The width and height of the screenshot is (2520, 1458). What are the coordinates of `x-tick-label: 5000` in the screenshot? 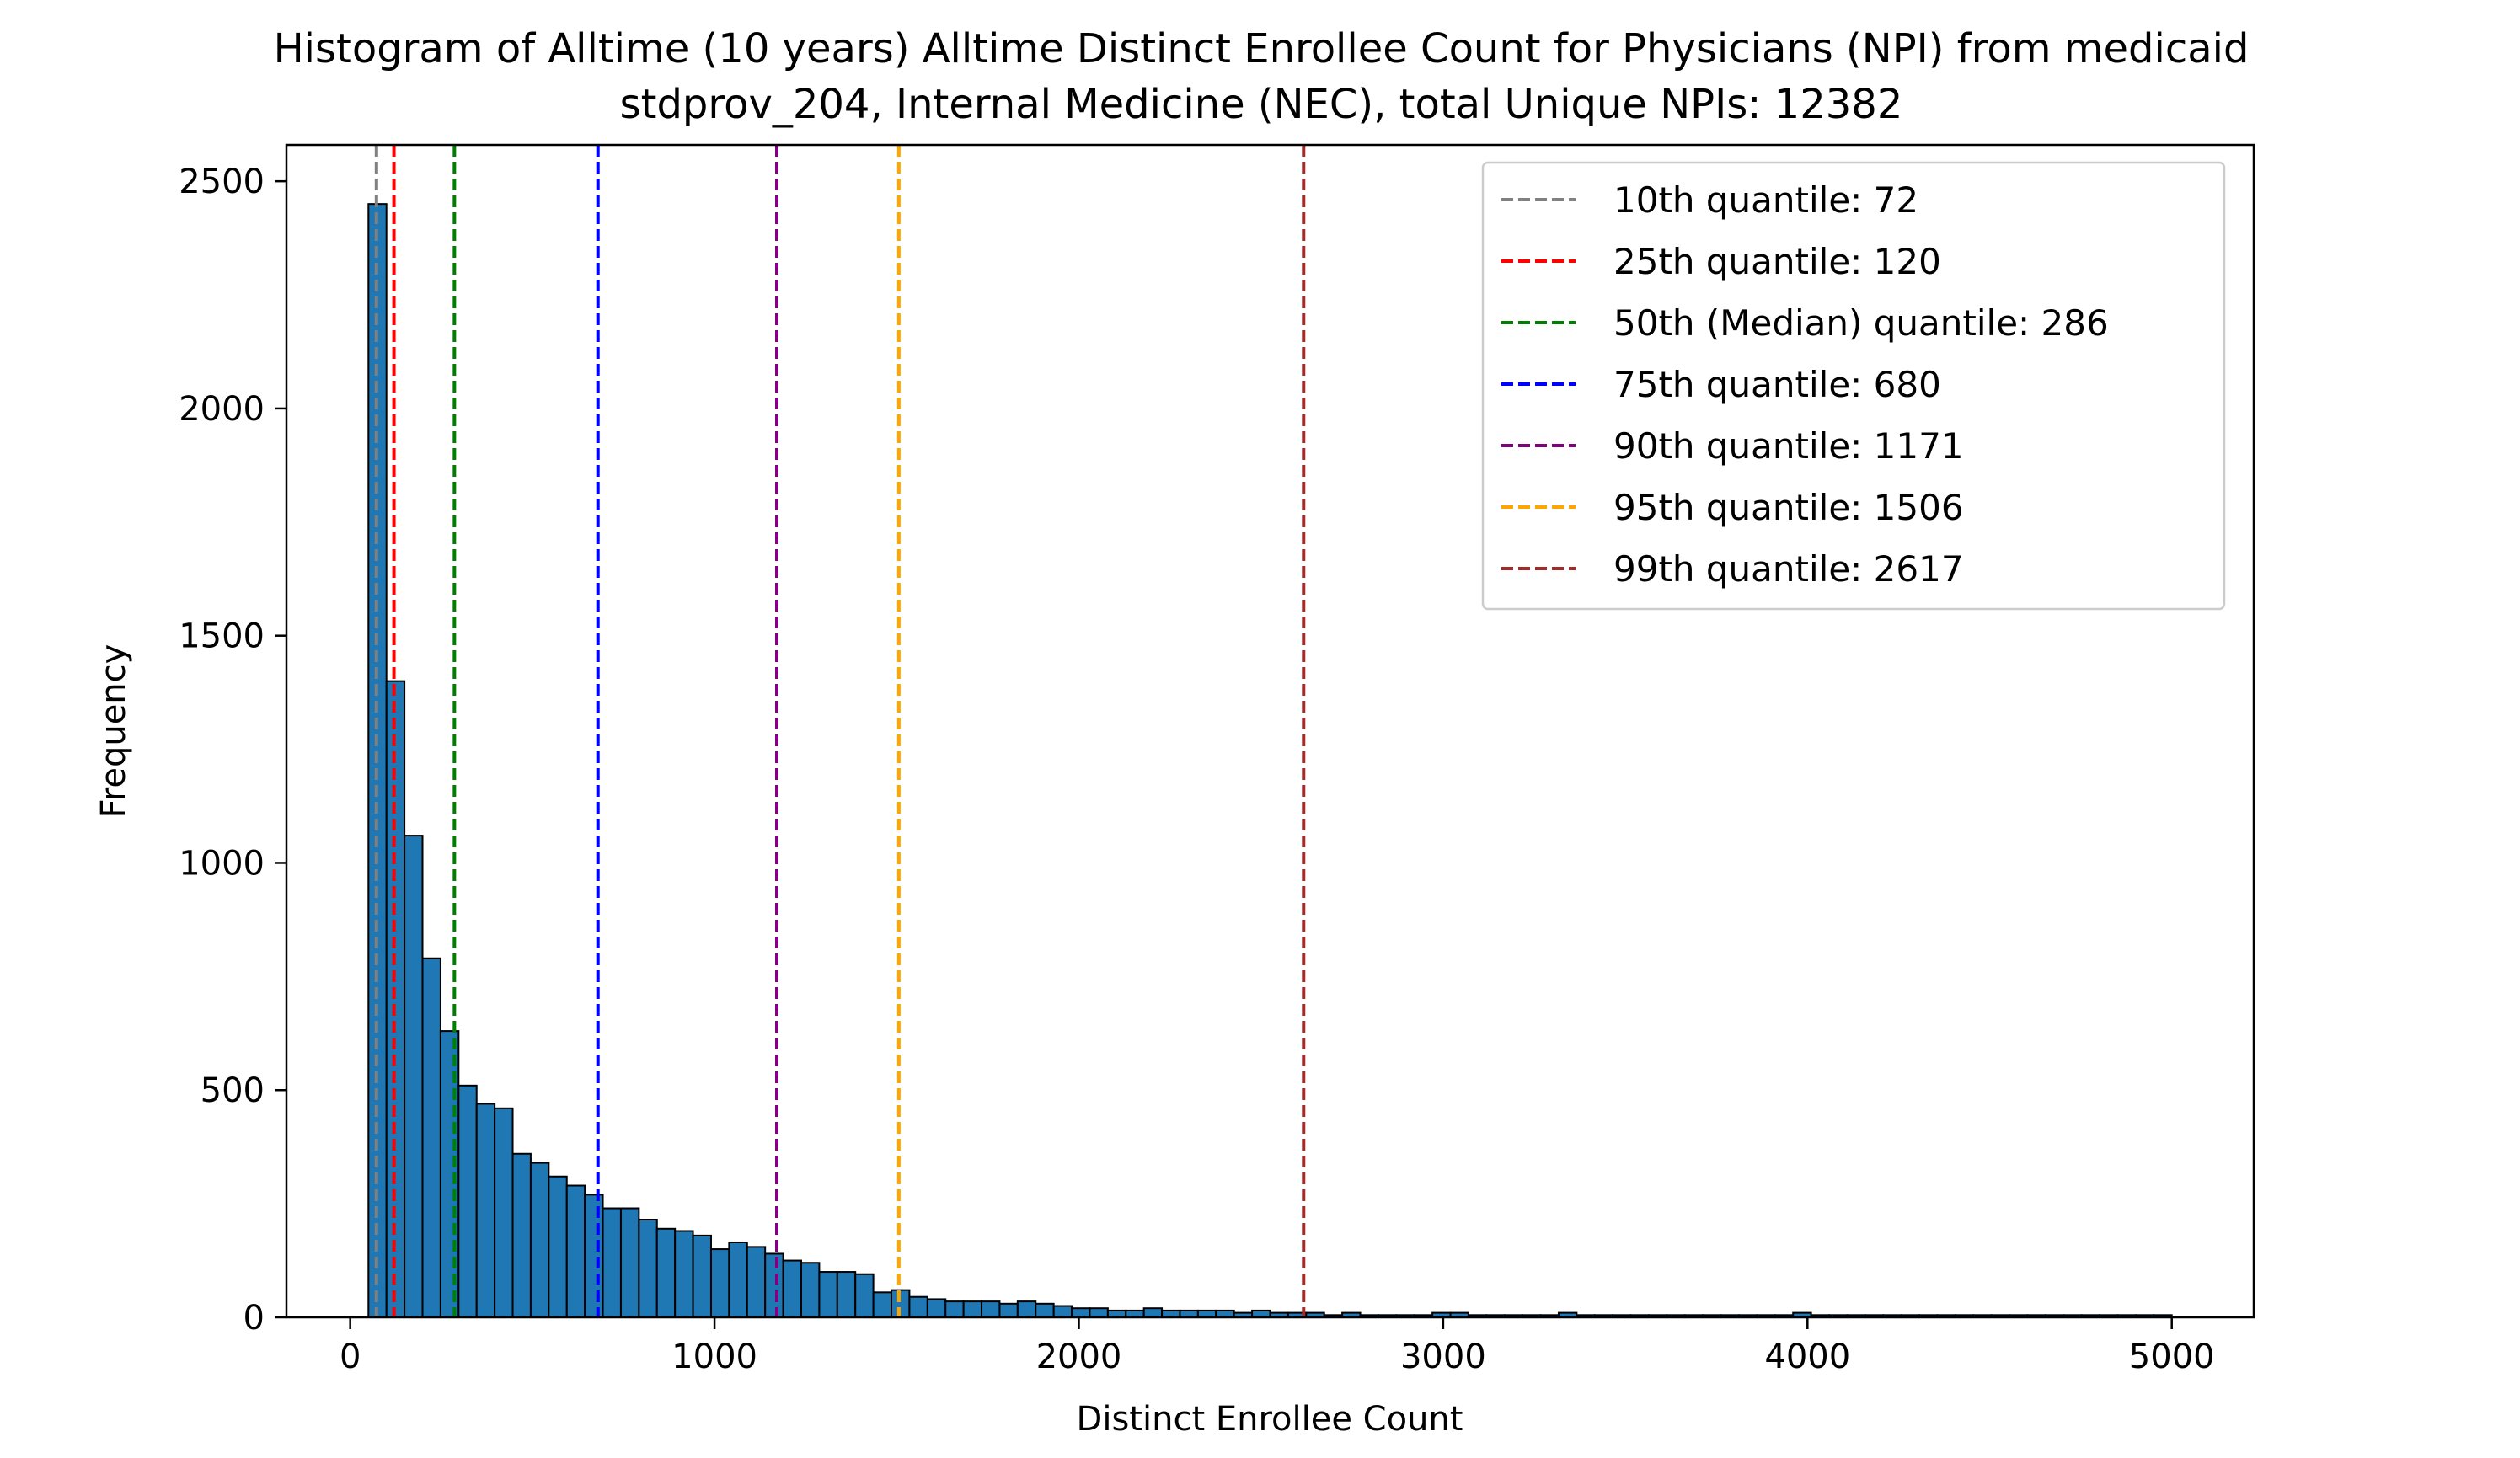 It's located at (2172, 1357).